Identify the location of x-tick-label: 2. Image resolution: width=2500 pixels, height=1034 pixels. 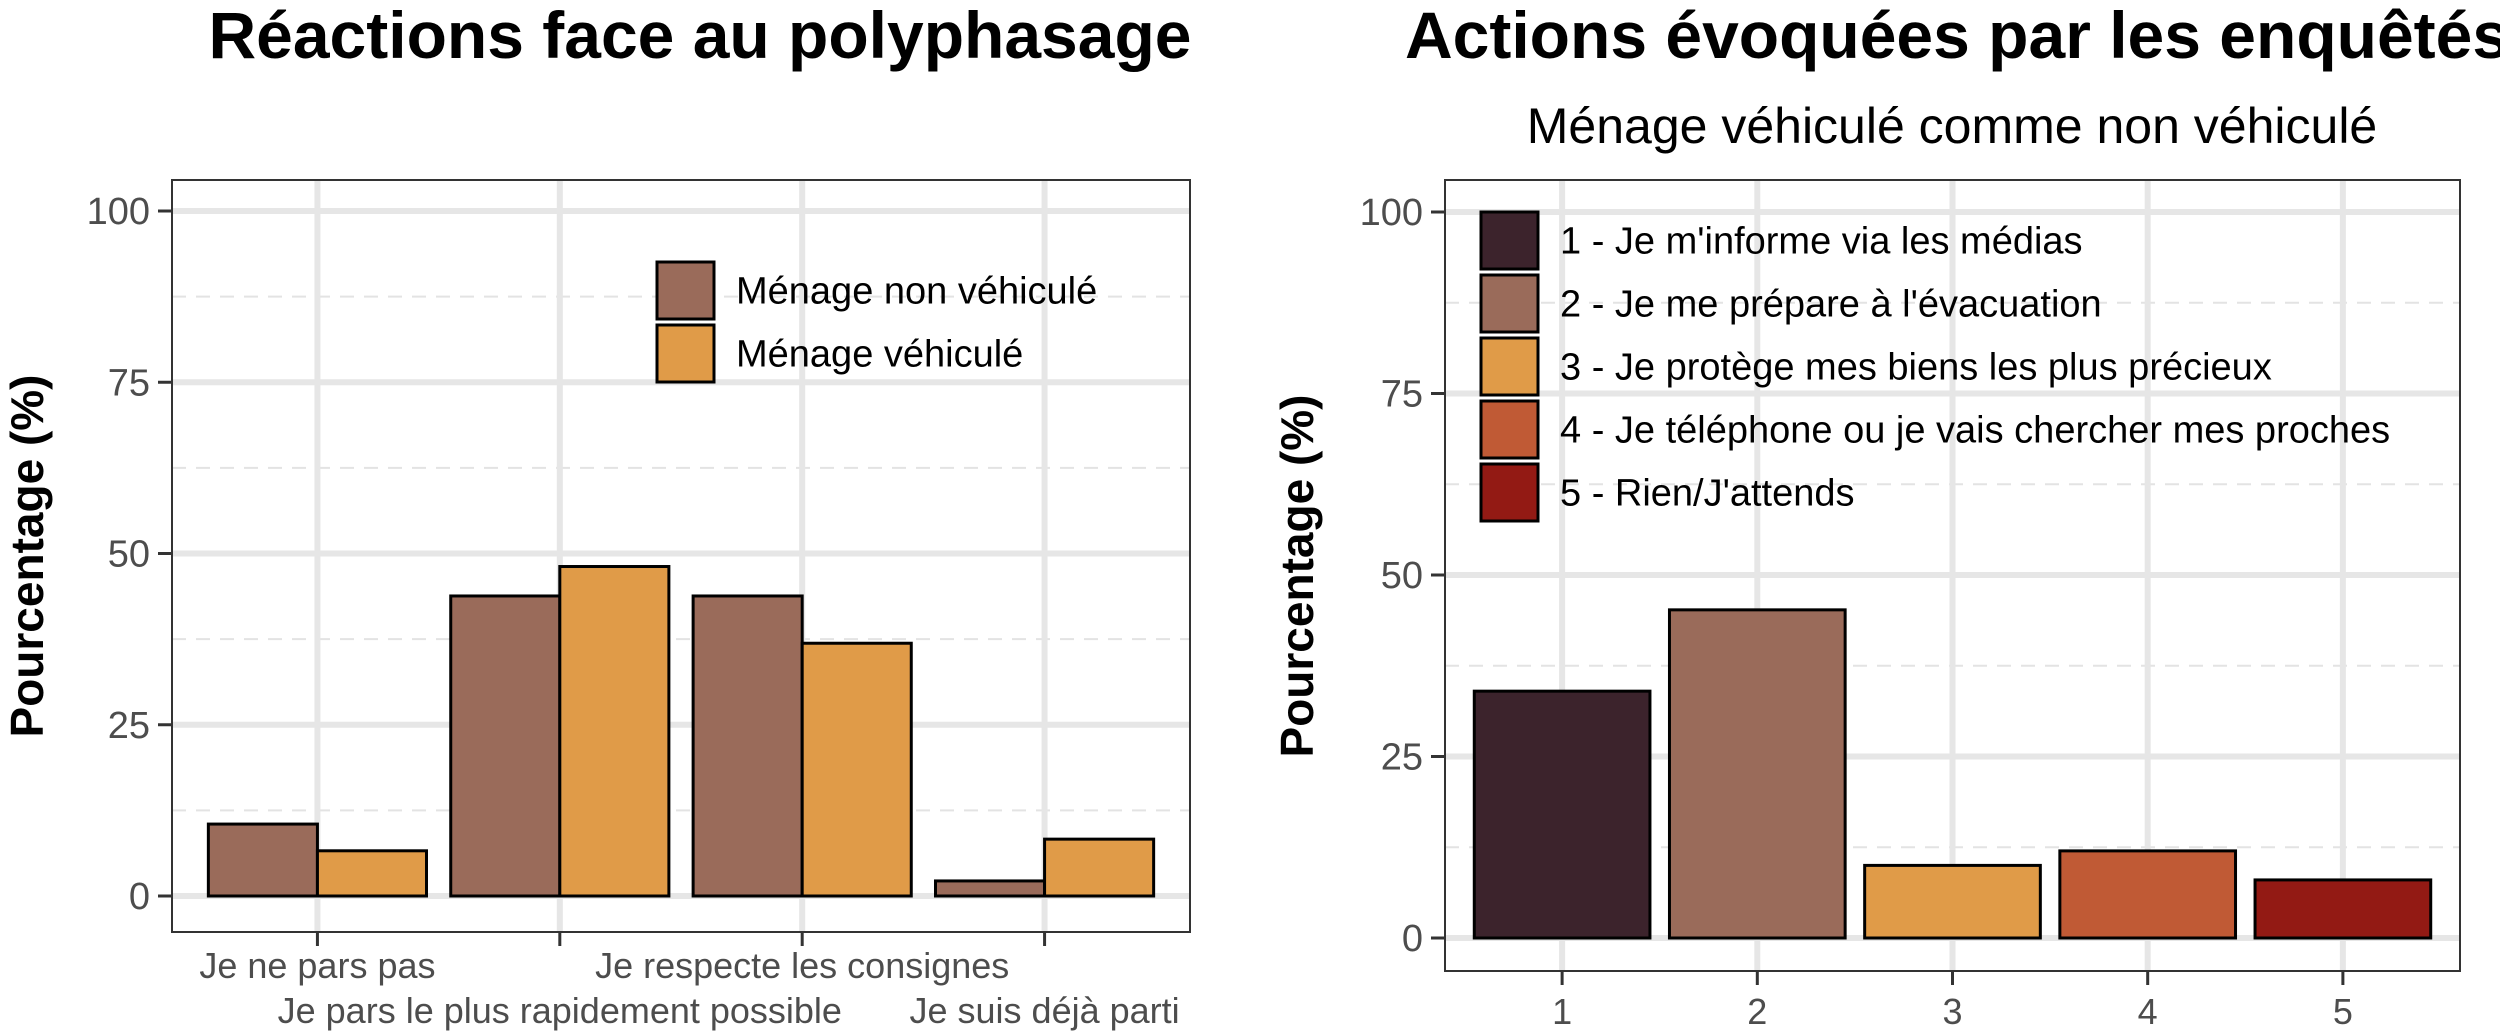
(1757, 1011).